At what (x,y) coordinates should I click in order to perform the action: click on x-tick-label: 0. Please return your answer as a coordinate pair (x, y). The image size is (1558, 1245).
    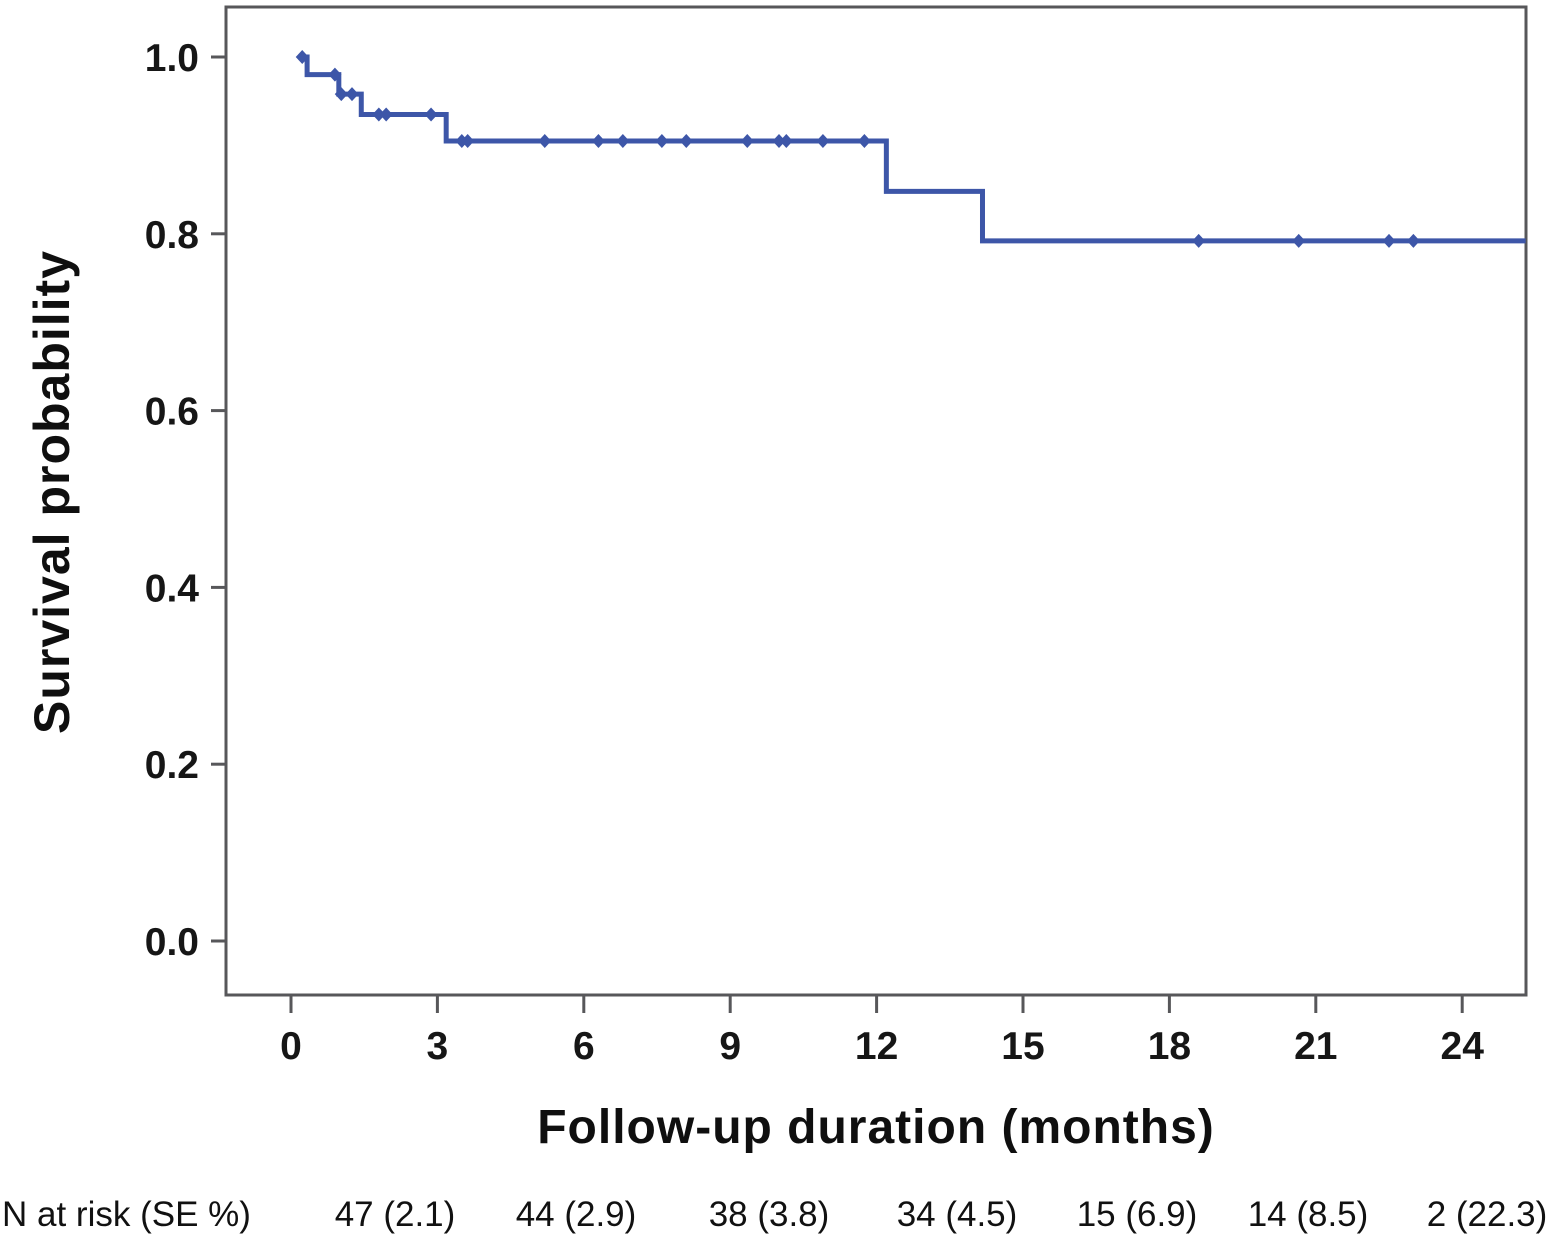
    Looking at the image, I should click on (291, 1046).